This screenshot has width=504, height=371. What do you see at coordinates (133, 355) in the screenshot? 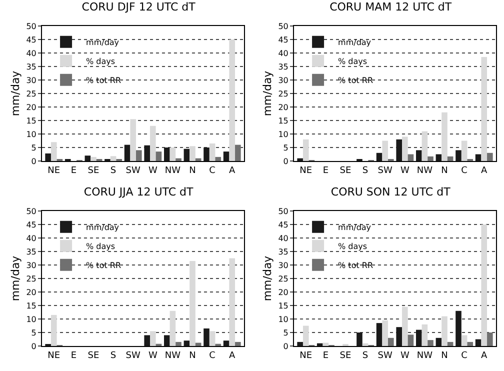
I see `x-tick-label: SW` at bounding box center [133, 355].